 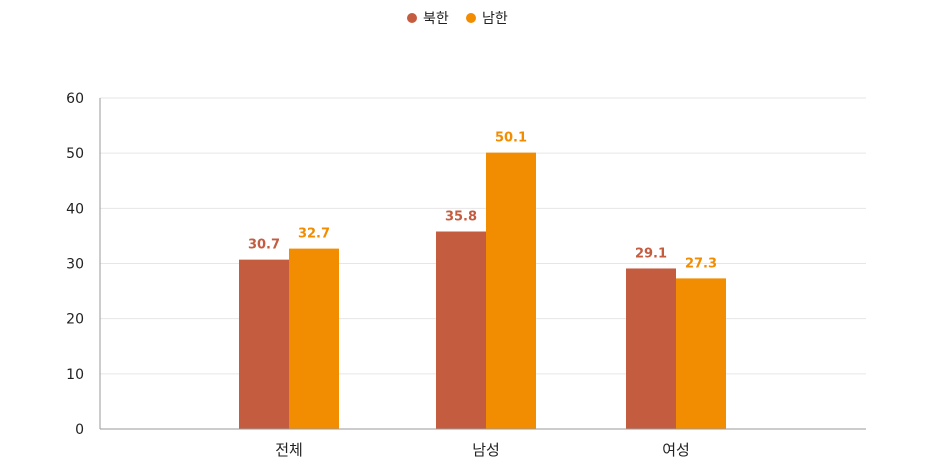 I want to click on x-tick-label-0: 전체, so click(x=289, y=450).